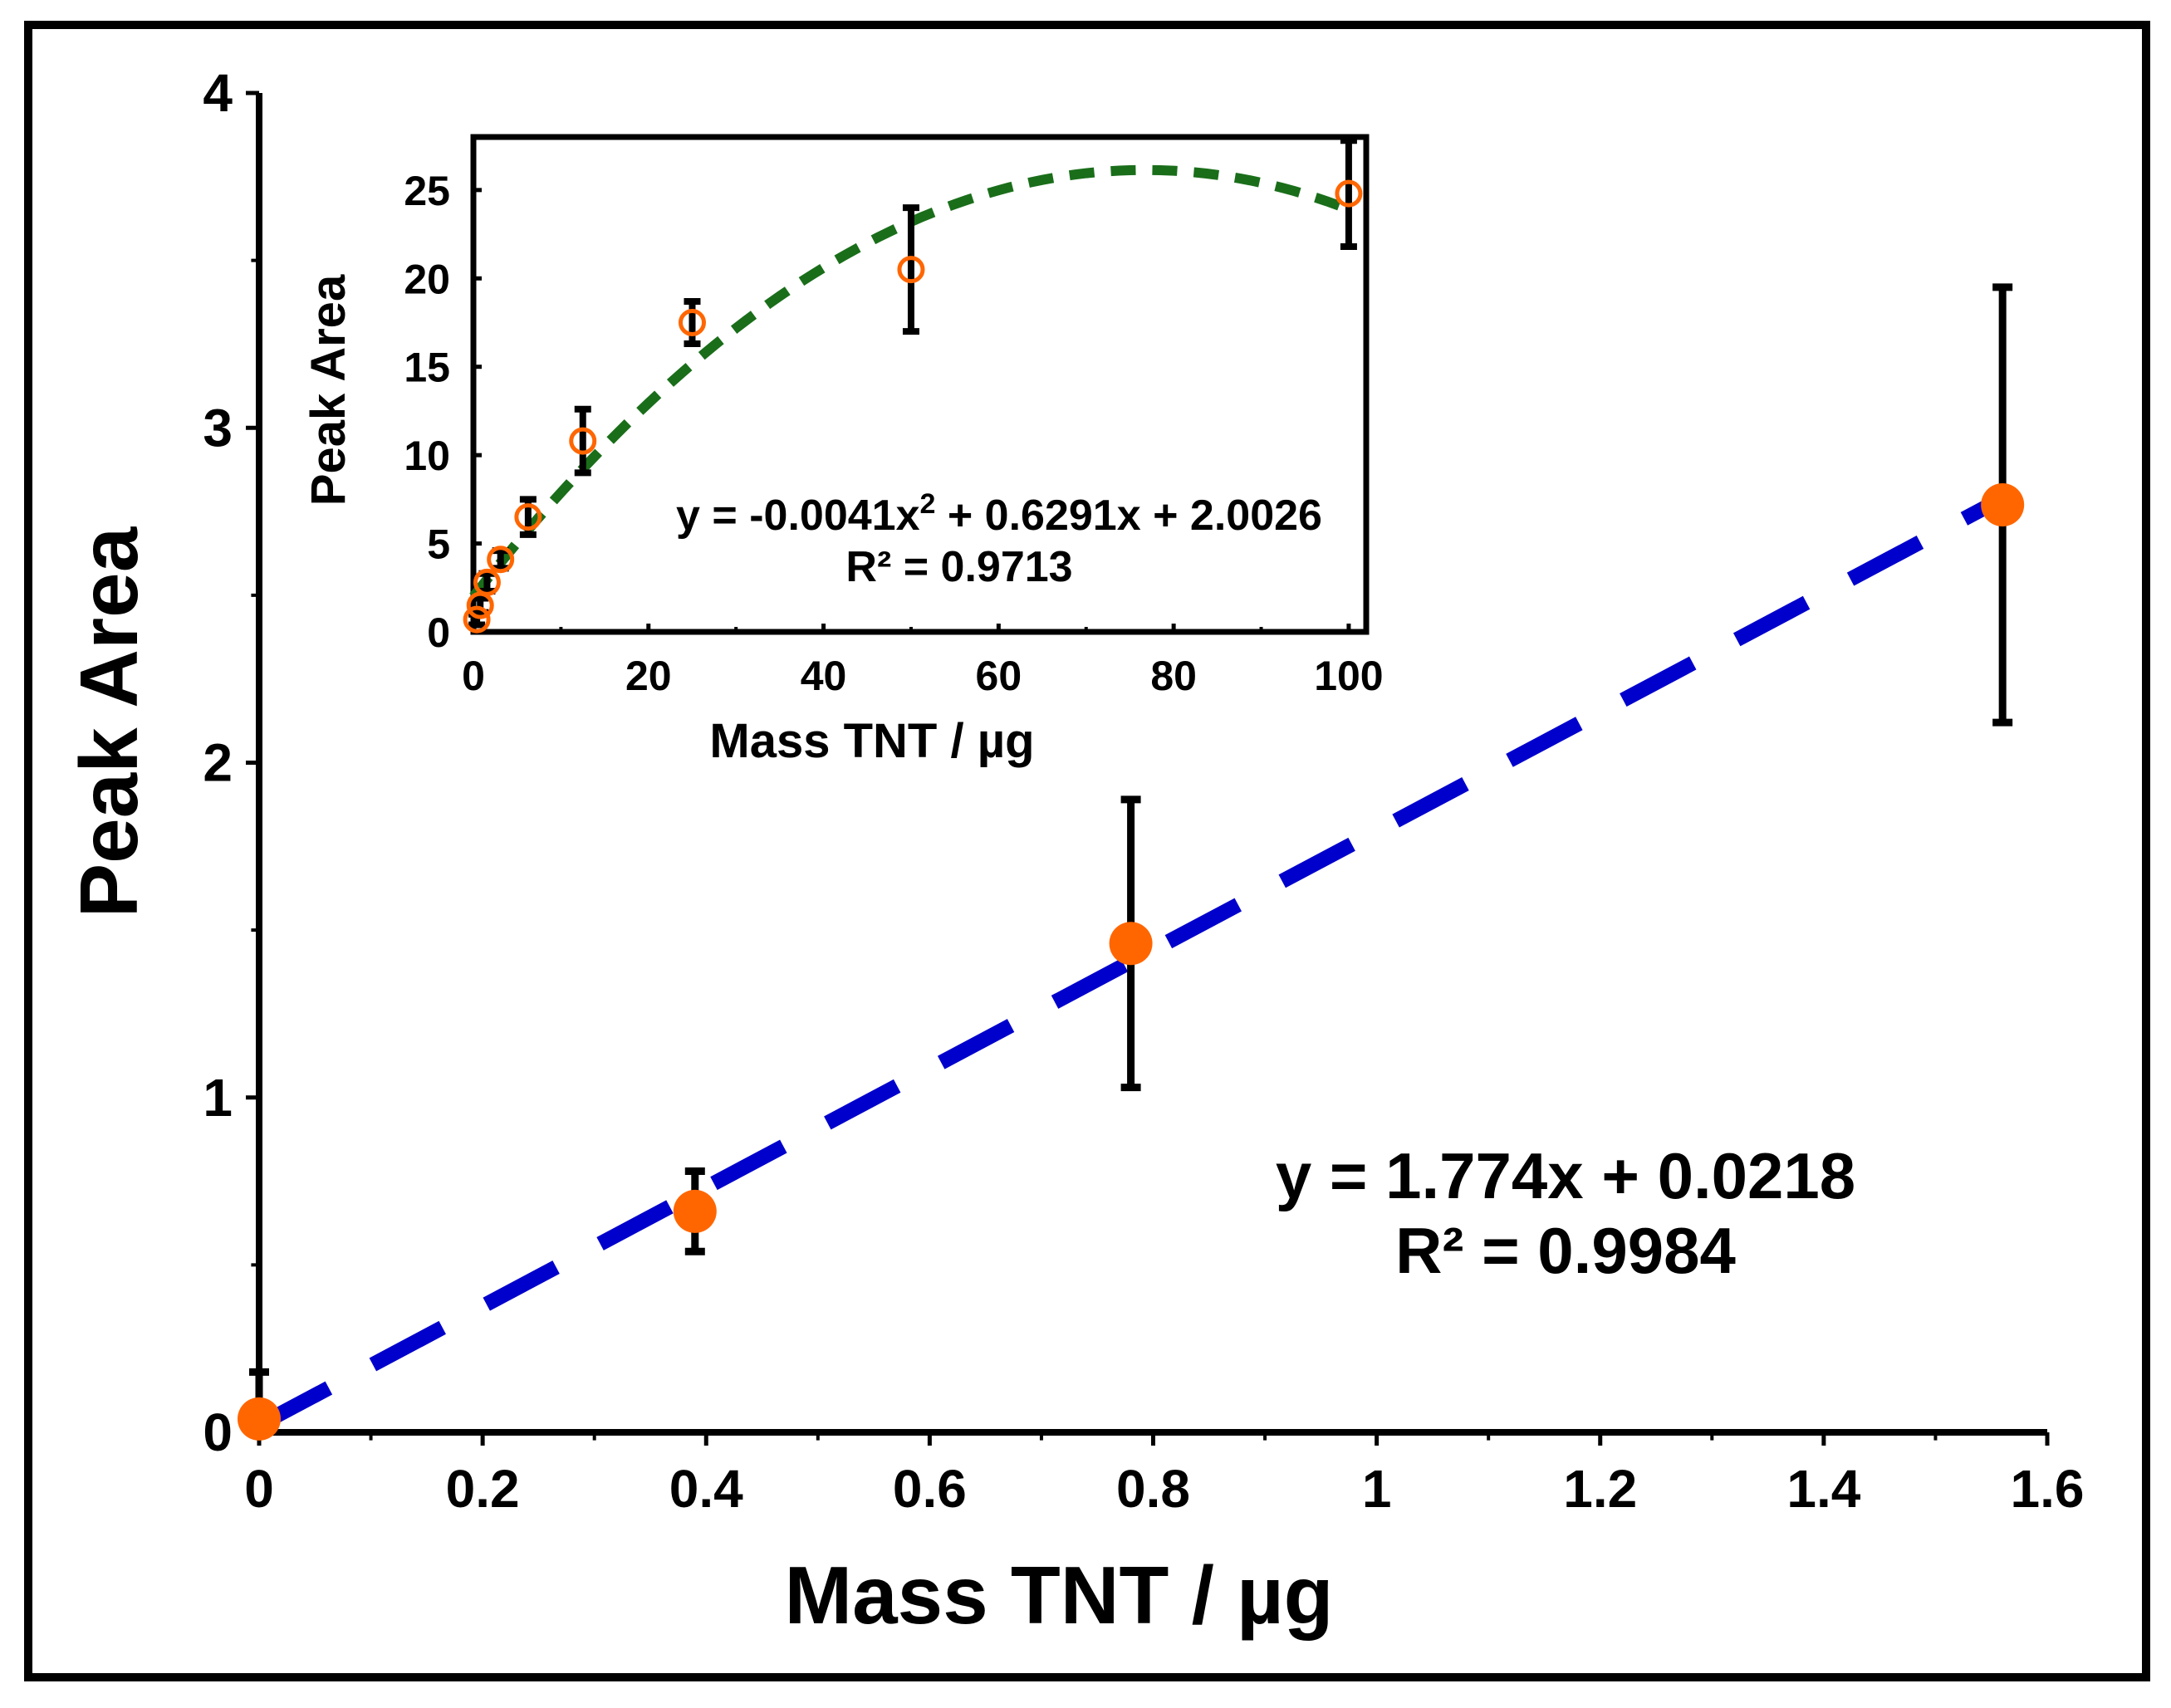  I want to click on main-y-tick-label: 4, so click(218, 93).